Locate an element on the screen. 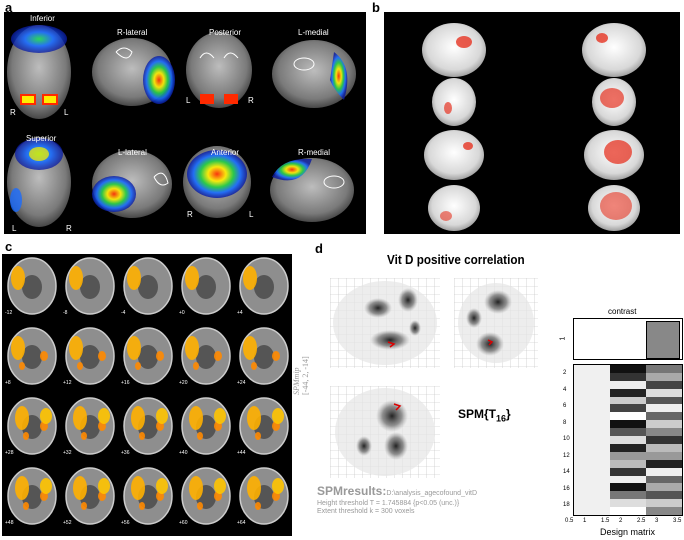  slice-number: +52 is located at coordinates (67, 523).